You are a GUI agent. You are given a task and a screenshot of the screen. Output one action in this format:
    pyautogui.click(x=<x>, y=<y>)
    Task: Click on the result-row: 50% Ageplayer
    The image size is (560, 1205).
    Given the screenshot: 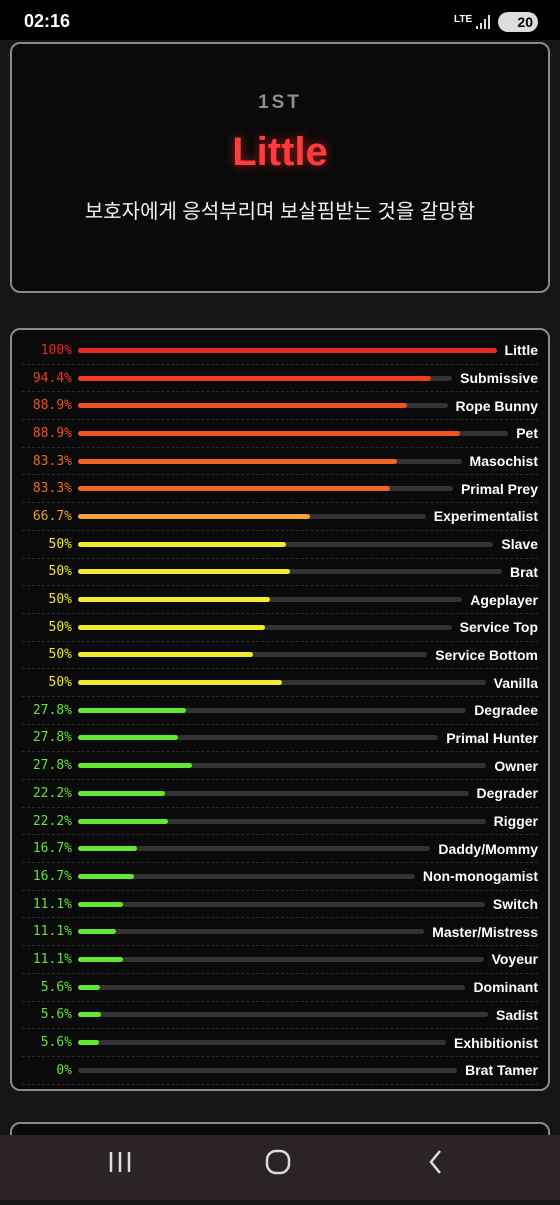 What is the action you would take?
    pyautogui.click(x=280, y=600)
    